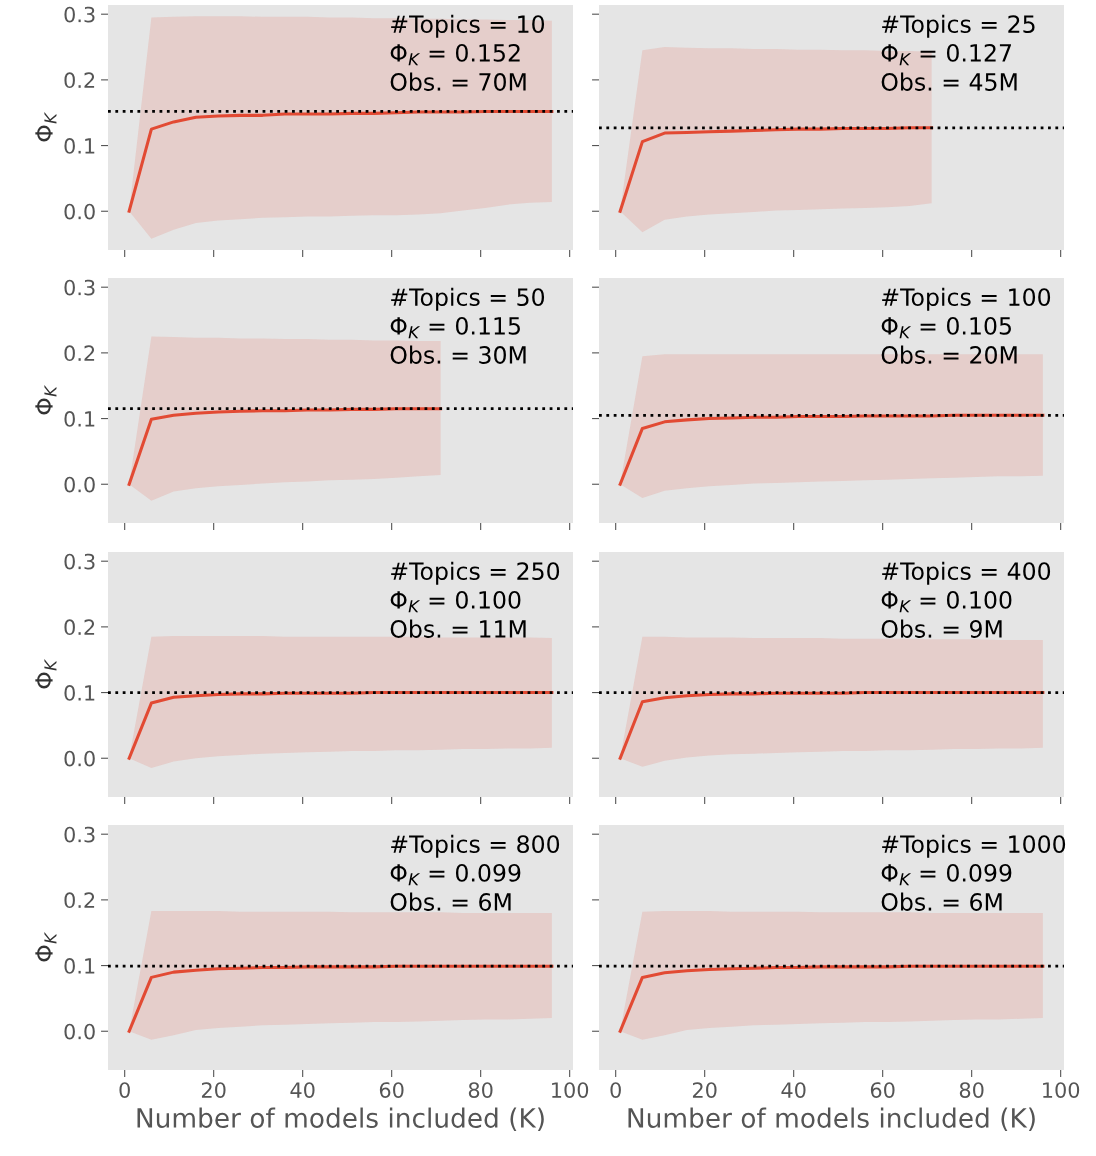 The image size is (1096, 1156). What do you see at coordinates (455, 54) in the screenshot?
I see `annotation: Φ$_{K}$ = 0.152` at bounding box center [455, 54].